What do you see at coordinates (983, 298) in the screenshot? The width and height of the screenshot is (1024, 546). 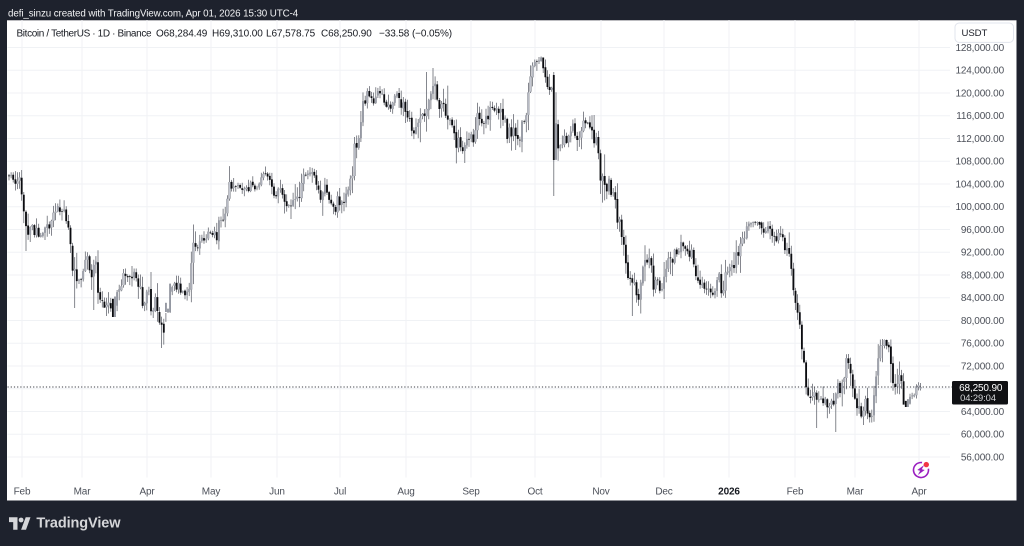 I see `svg-text: 84,000.00` at bounding box center [983, 298].